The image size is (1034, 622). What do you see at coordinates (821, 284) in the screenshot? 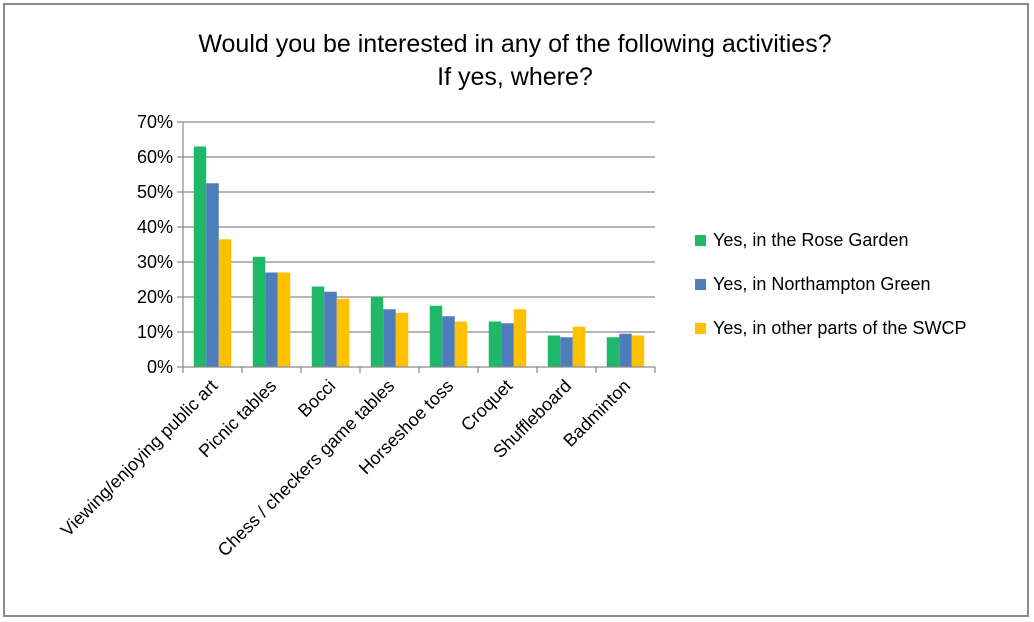
I see `legend-label: Yes, in Northampton Green` at bounding box center [821, 284].